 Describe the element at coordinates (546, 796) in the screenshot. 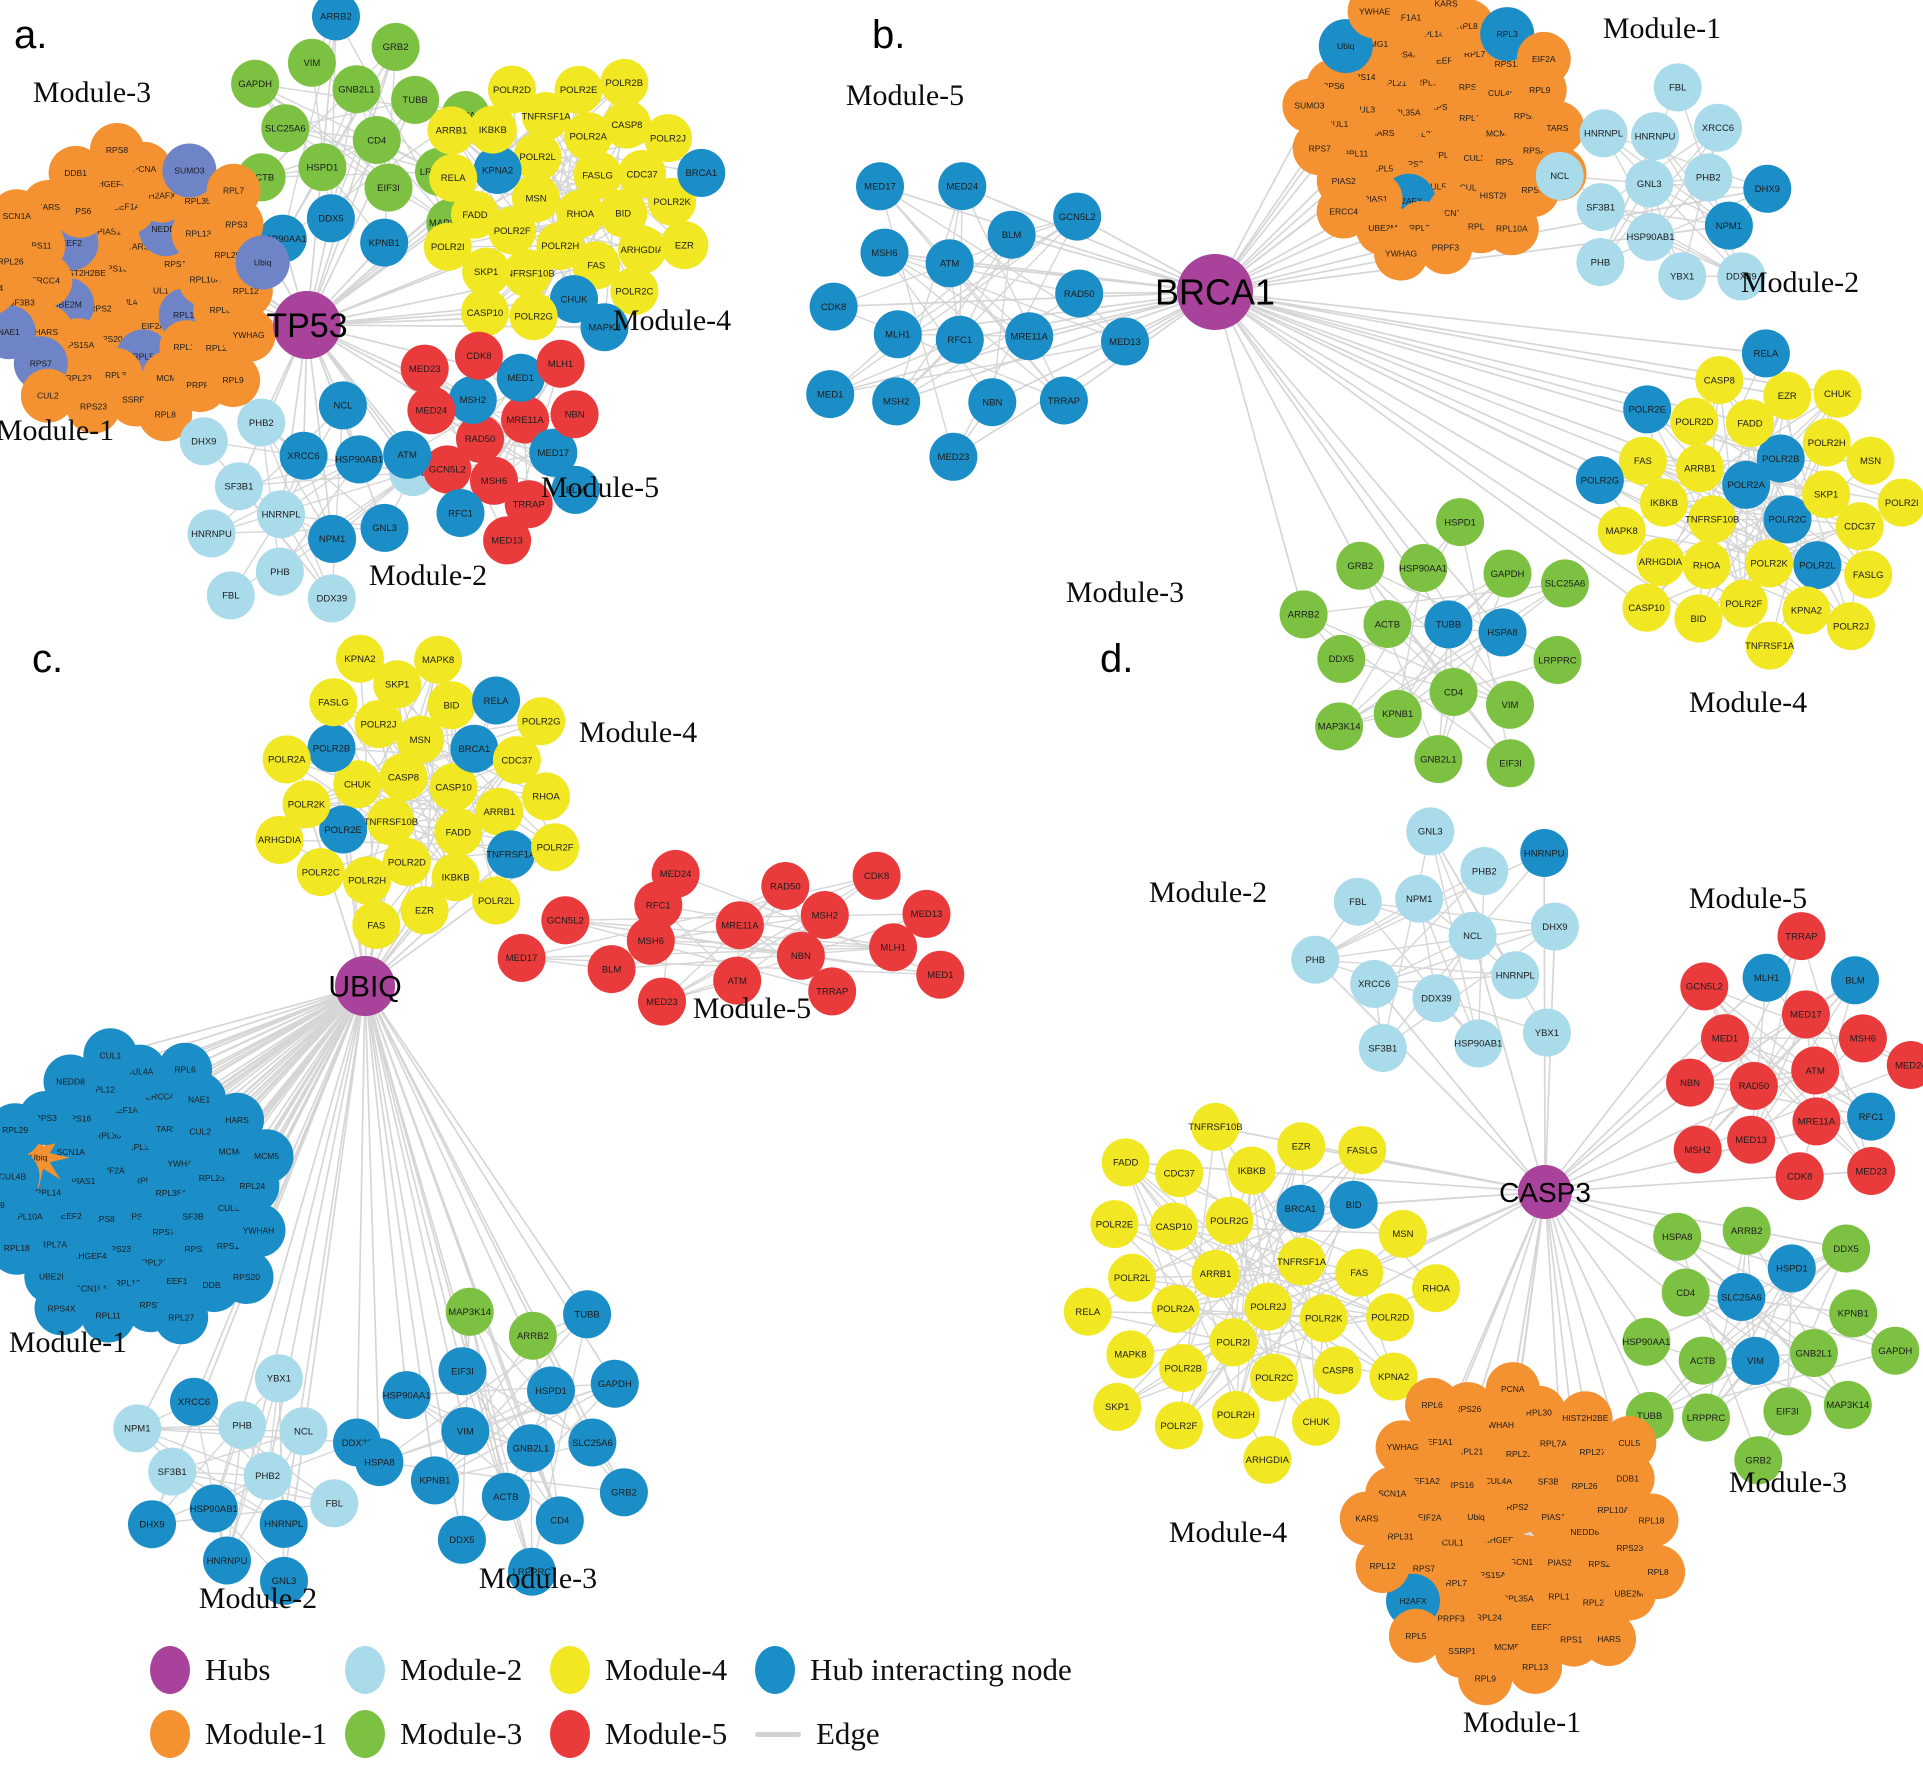

I see `node-RHOA: RHOA` at that location.